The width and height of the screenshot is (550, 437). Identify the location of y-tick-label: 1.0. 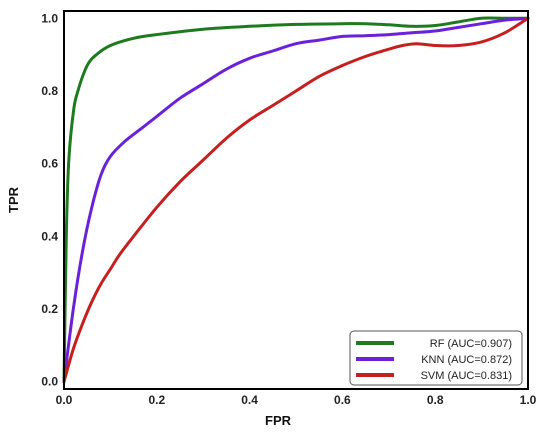
(49, 18).